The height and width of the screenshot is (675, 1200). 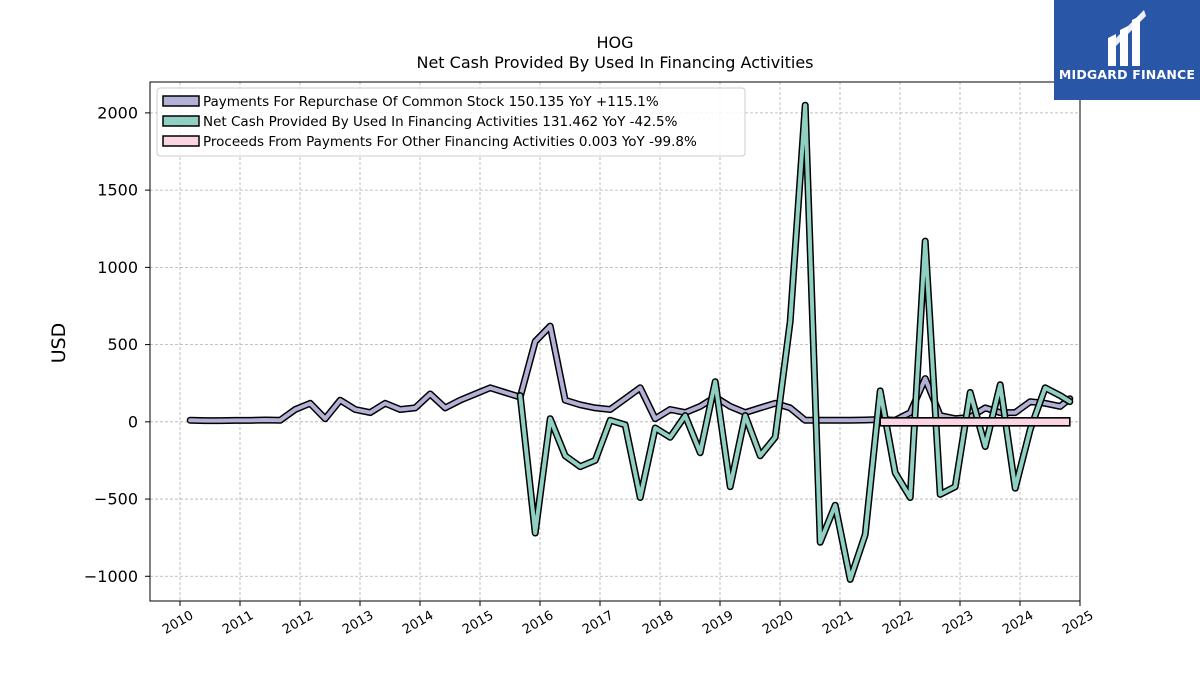 I want to click on x-tick-label: 2021, so click(x=838, y=623).